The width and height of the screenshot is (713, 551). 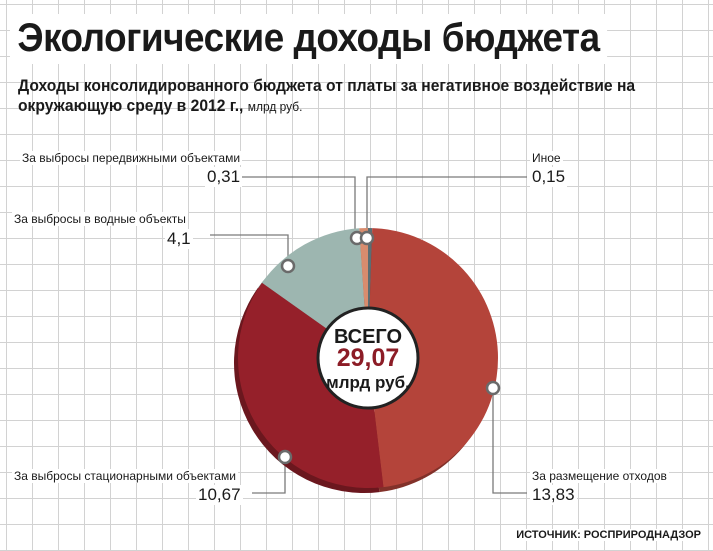 What do you see at coordinates (285, 457) in the screenshot?
I see `leader-dot-stationary` at bounding box center [285, 457].